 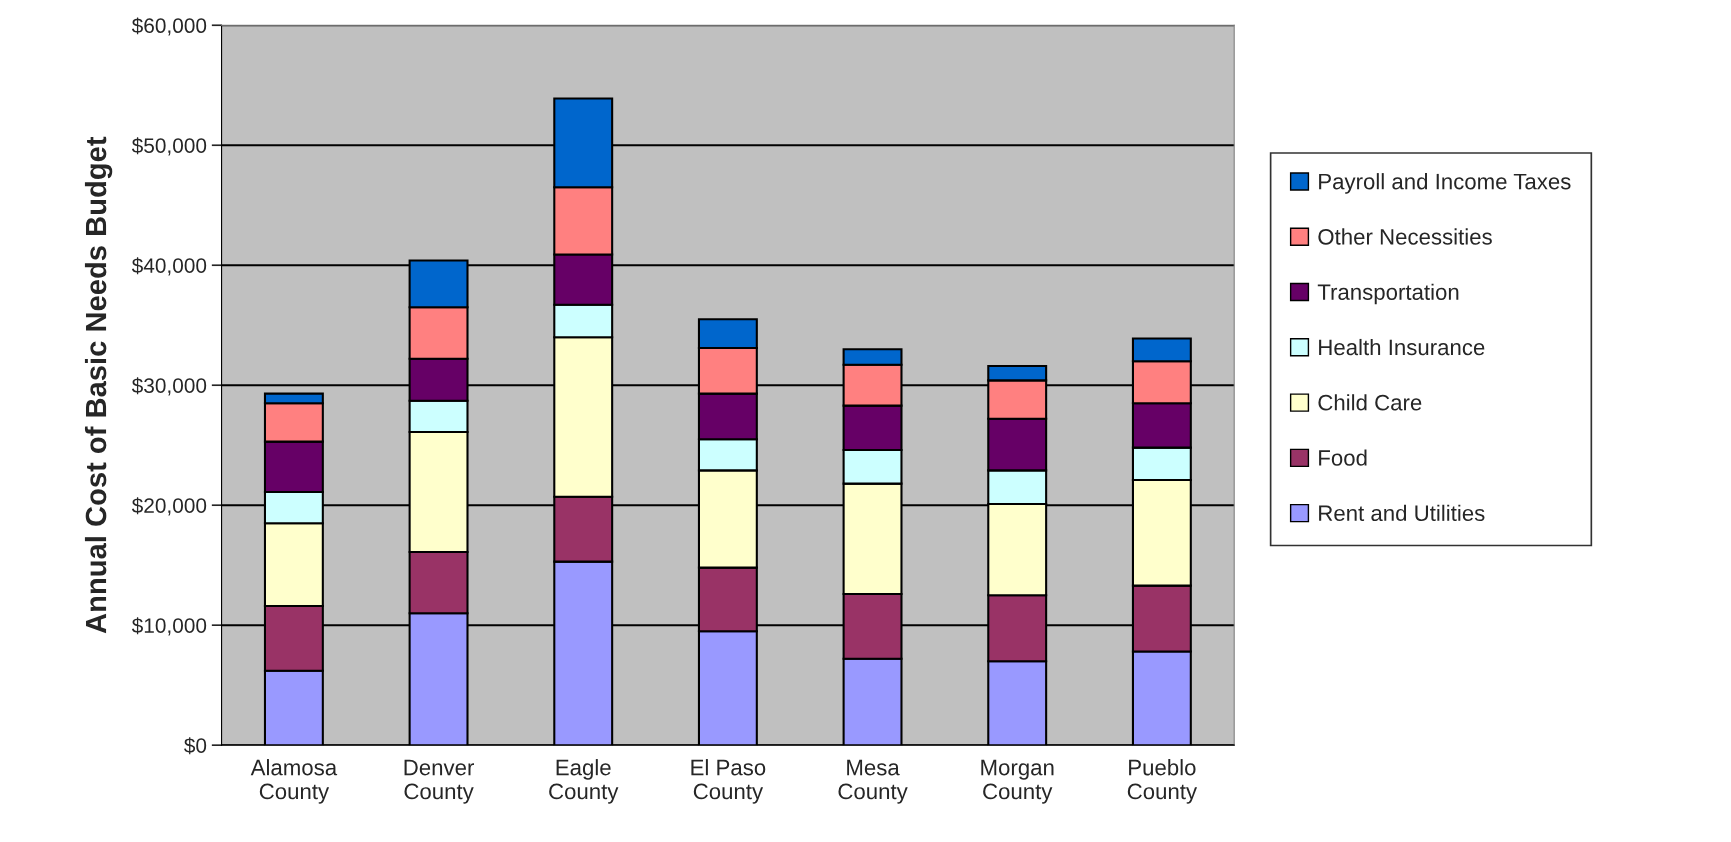 I want to click on x-tick-label: Morgan County, so click(x=1017, y=781).